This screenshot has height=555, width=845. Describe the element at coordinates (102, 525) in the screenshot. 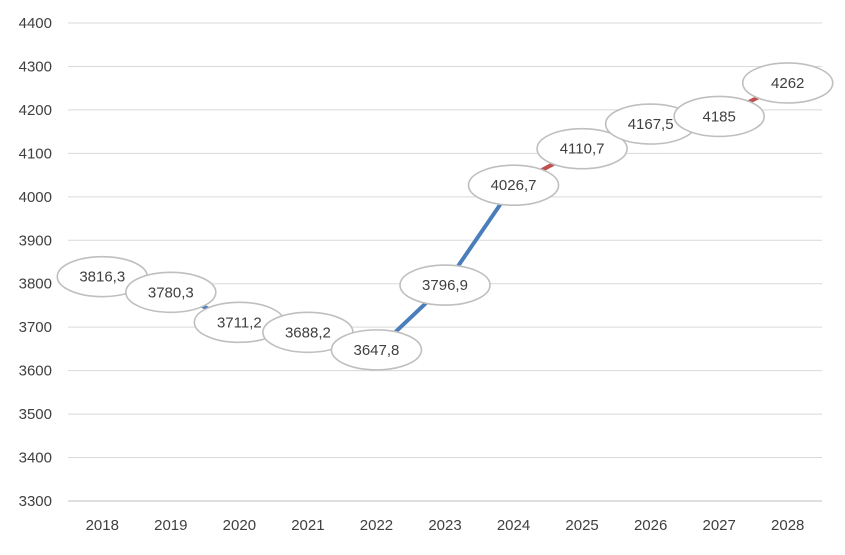

I see `x-tick-label: 2018` at that location.